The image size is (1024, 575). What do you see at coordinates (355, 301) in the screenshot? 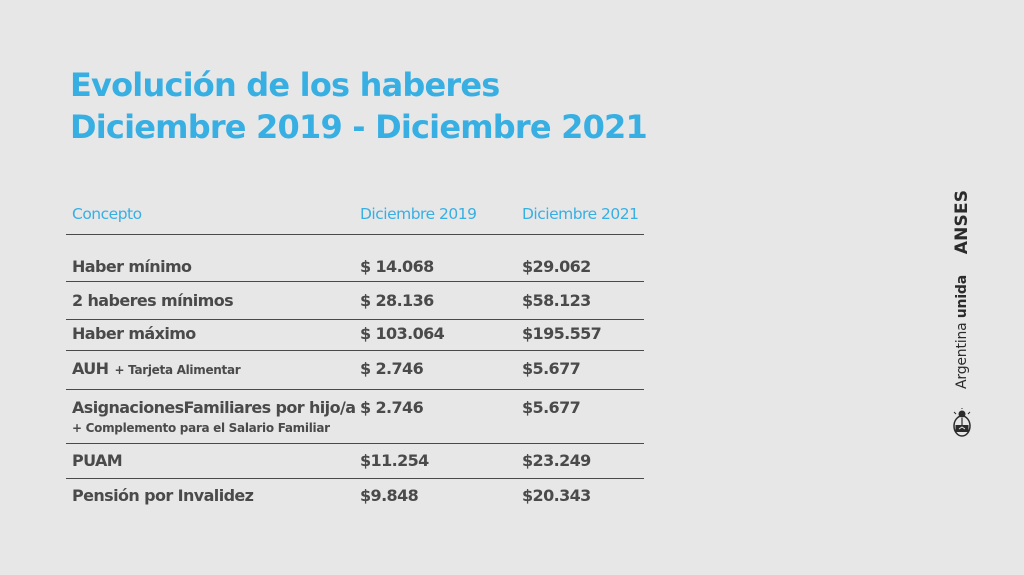
I see `table-row: 2 haberes mínimos $ 28.136 $58.123` at bounding box center [355, 301].